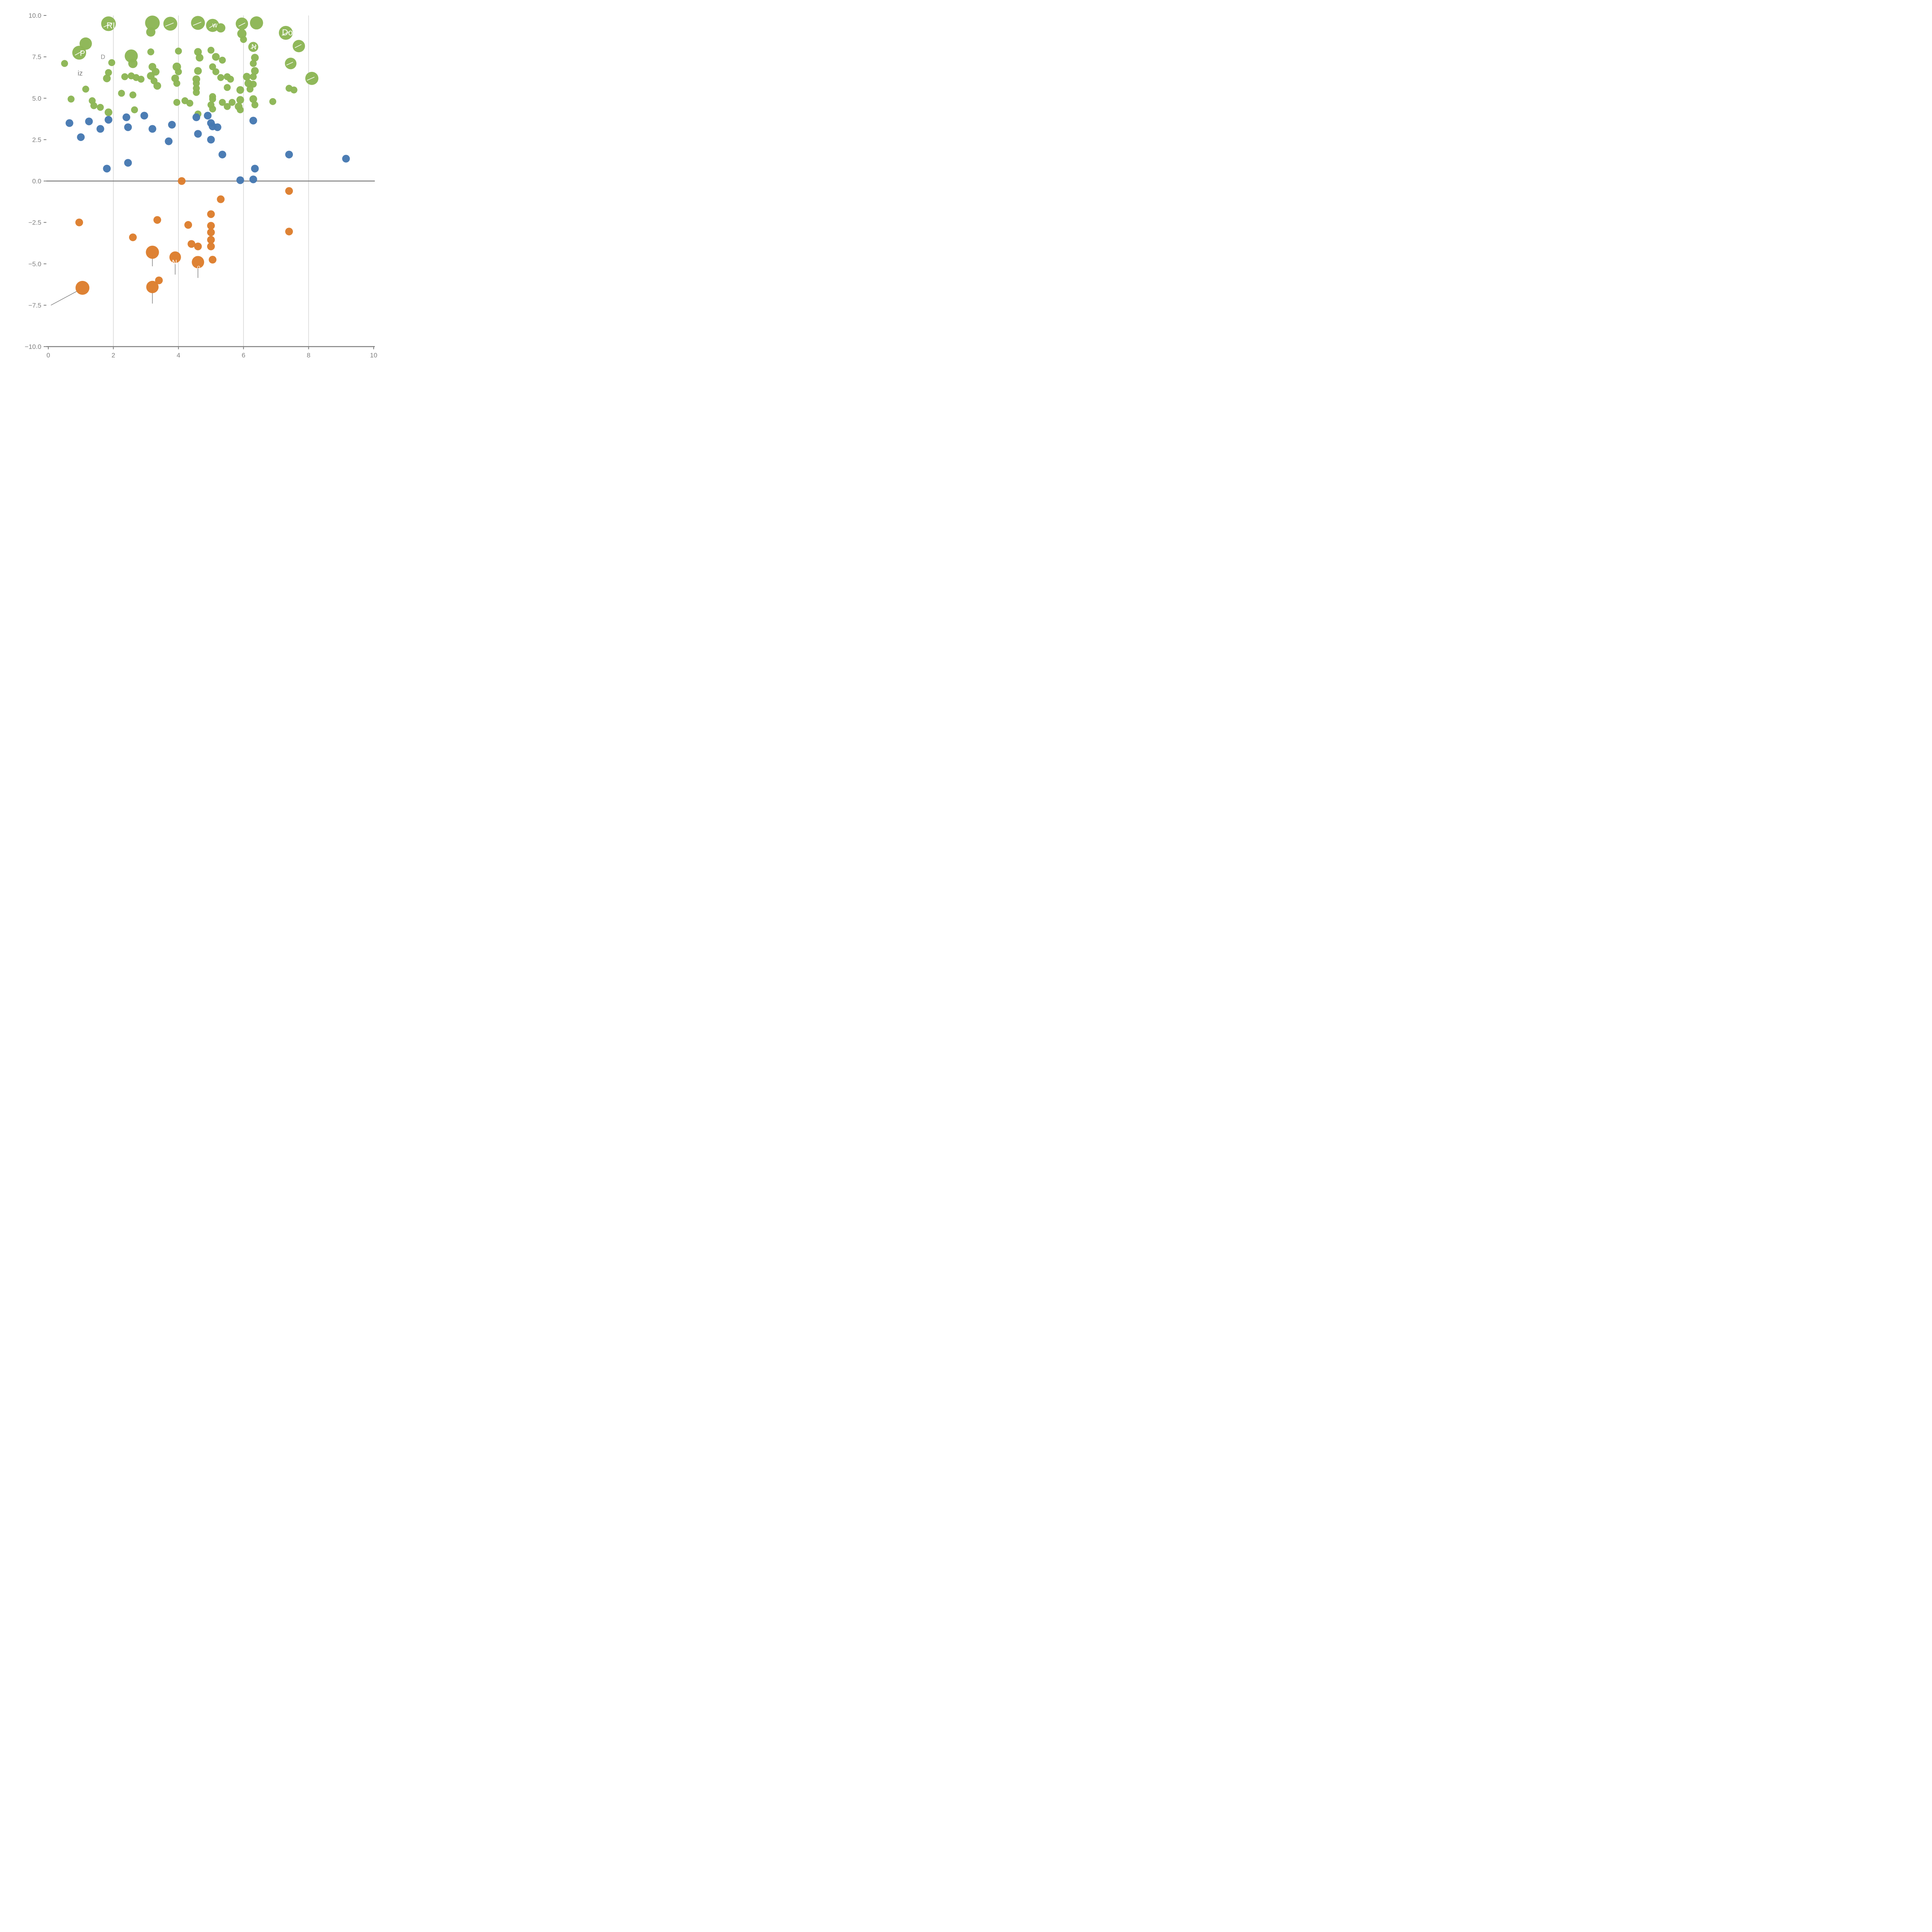 The image size is (1932, 1932). What do you see at coordinates (35, 15) in the screenshot?
I see `y-axis-tick-label: 10.0` at bounding box center [35, 15].